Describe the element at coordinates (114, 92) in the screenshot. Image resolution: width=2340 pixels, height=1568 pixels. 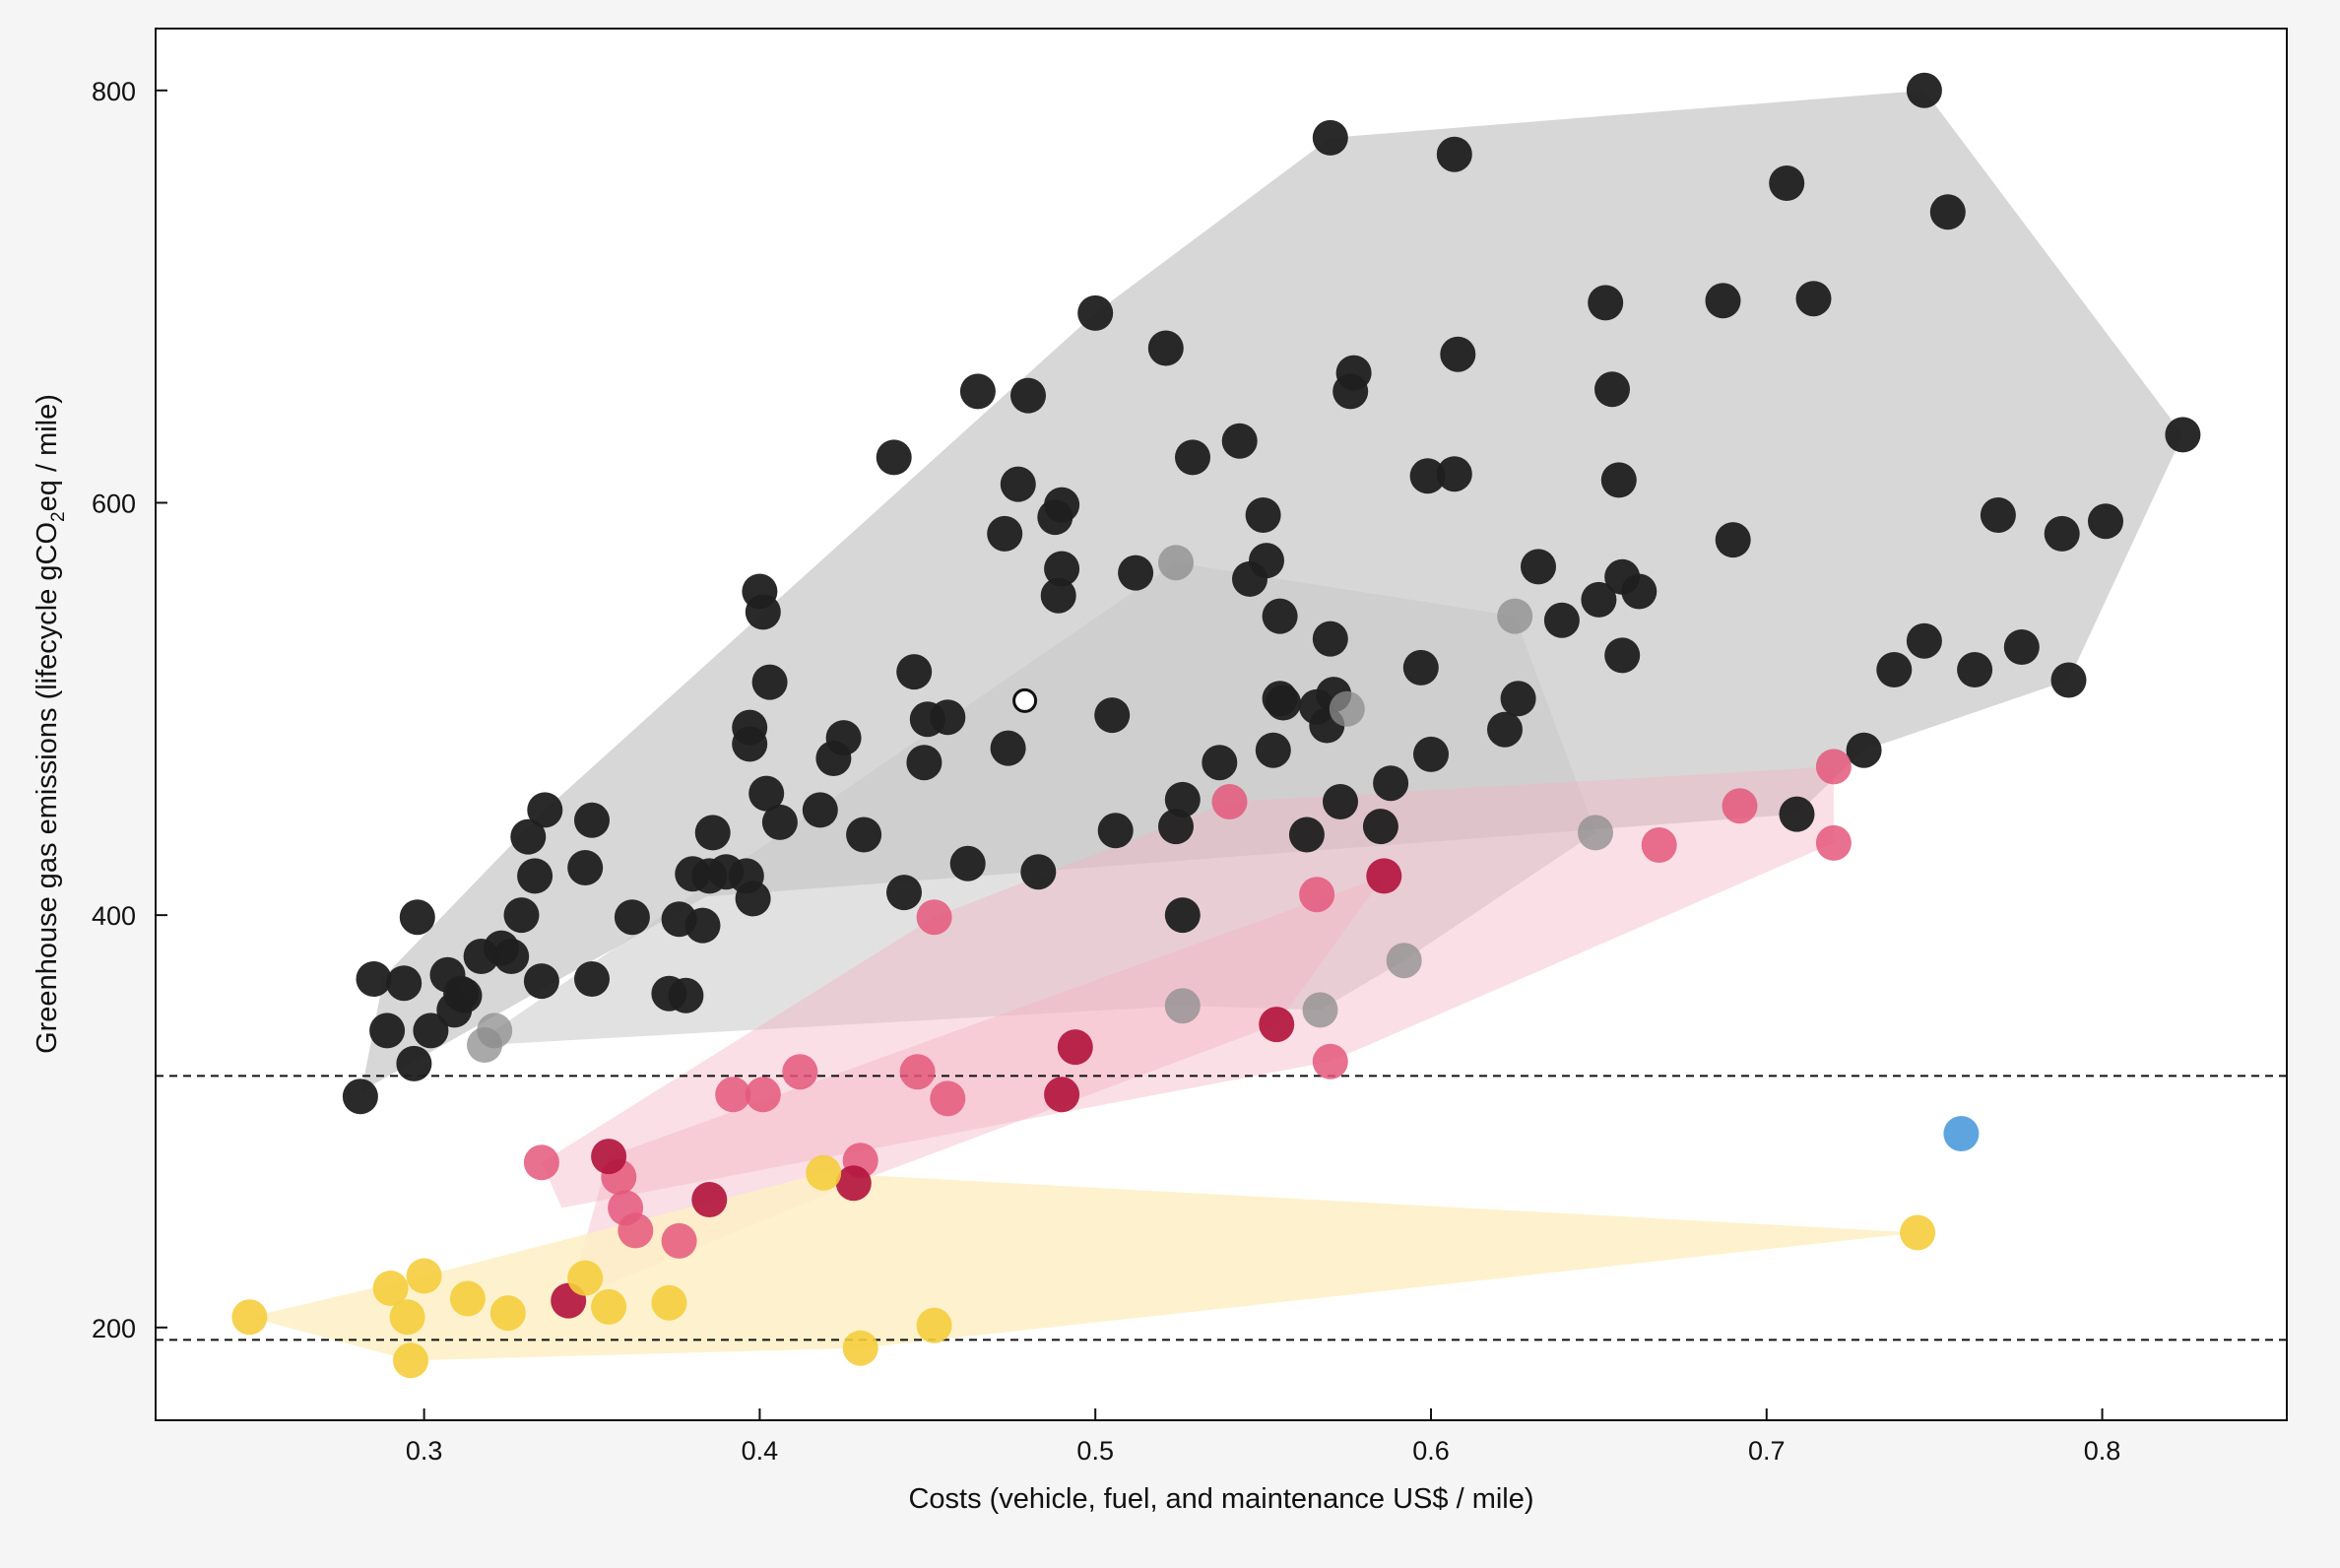
I see `y-tick-label-4: 800` at that location.